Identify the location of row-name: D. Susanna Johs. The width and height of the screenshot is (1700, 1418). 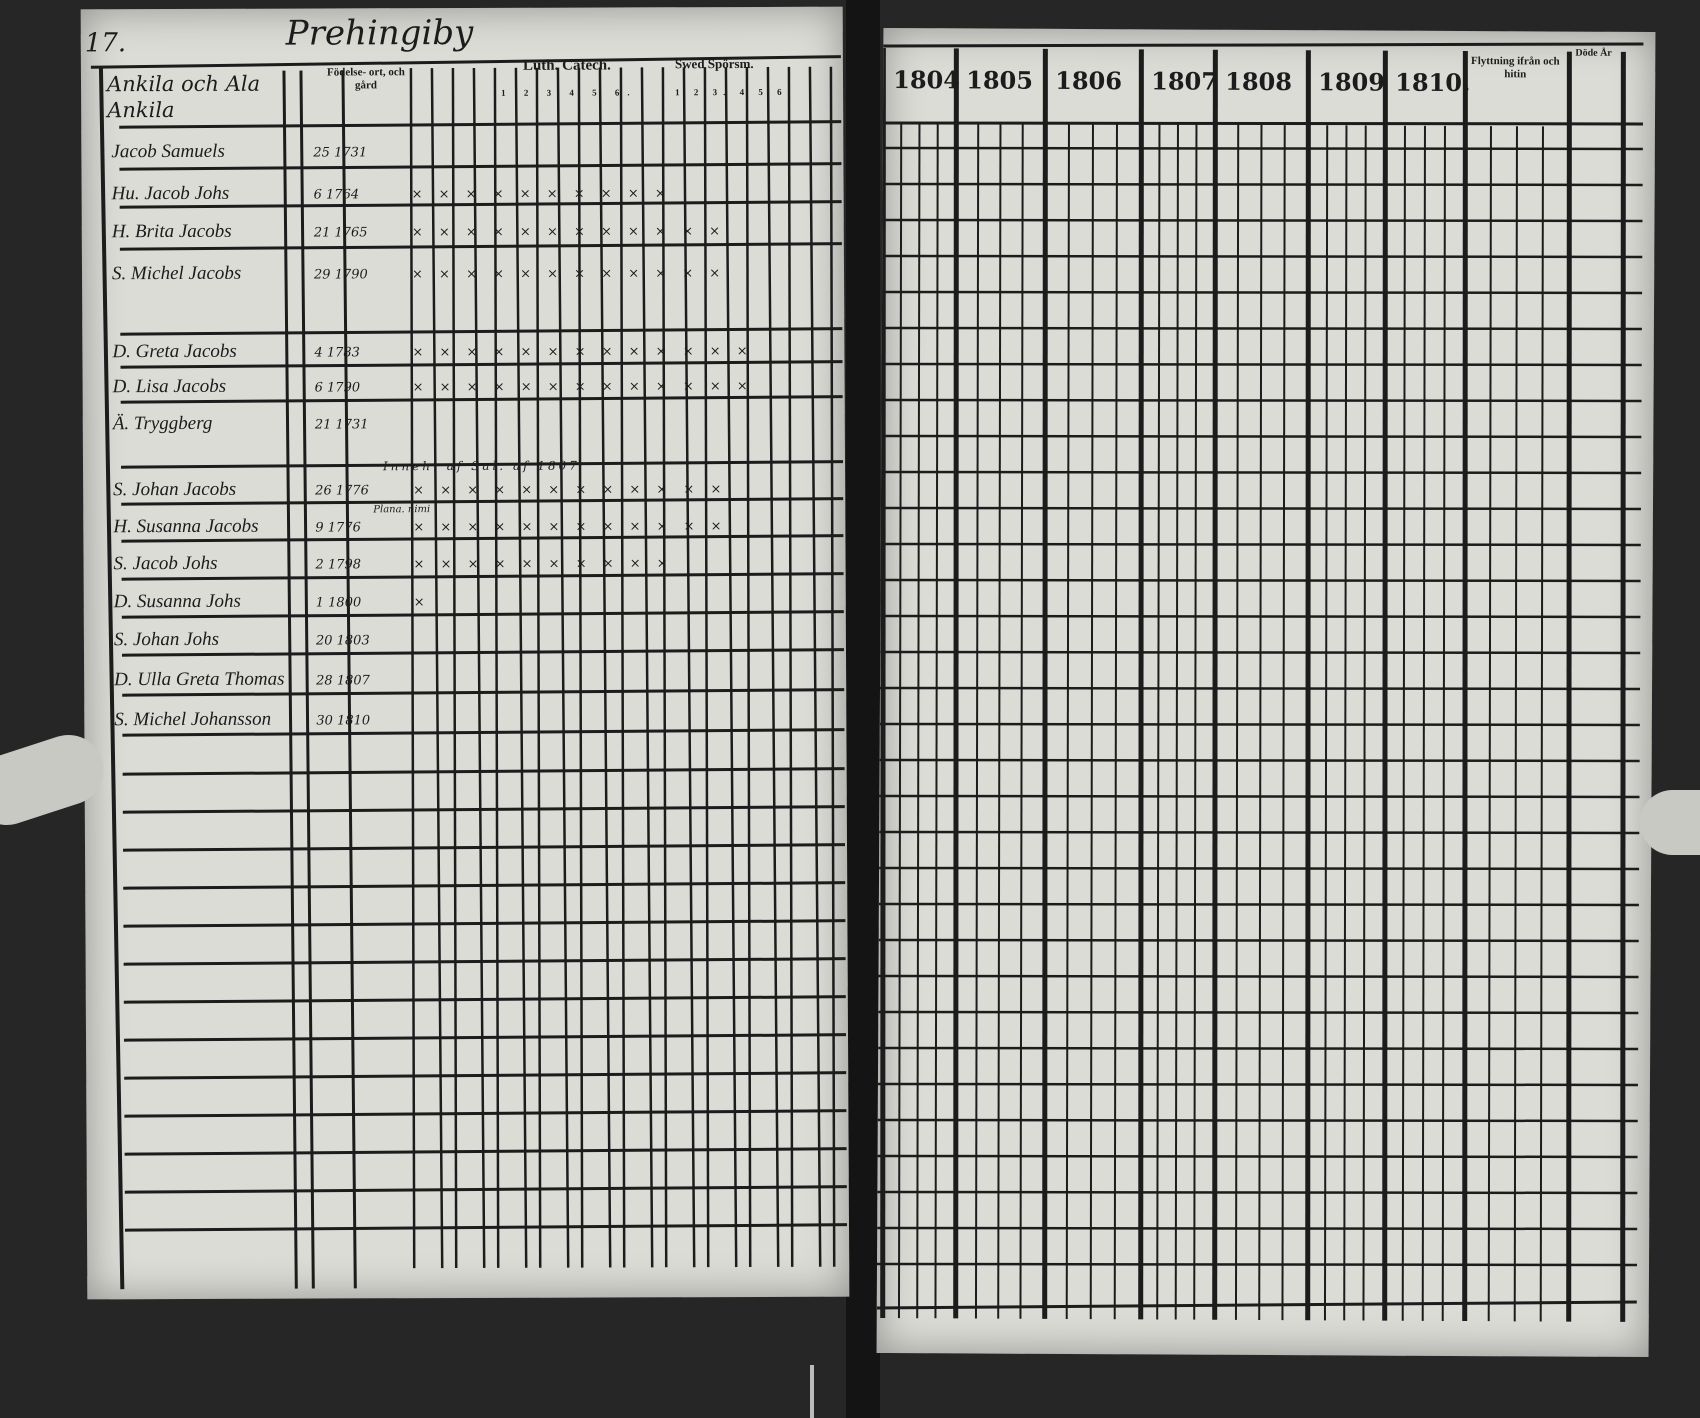
(177, 601).